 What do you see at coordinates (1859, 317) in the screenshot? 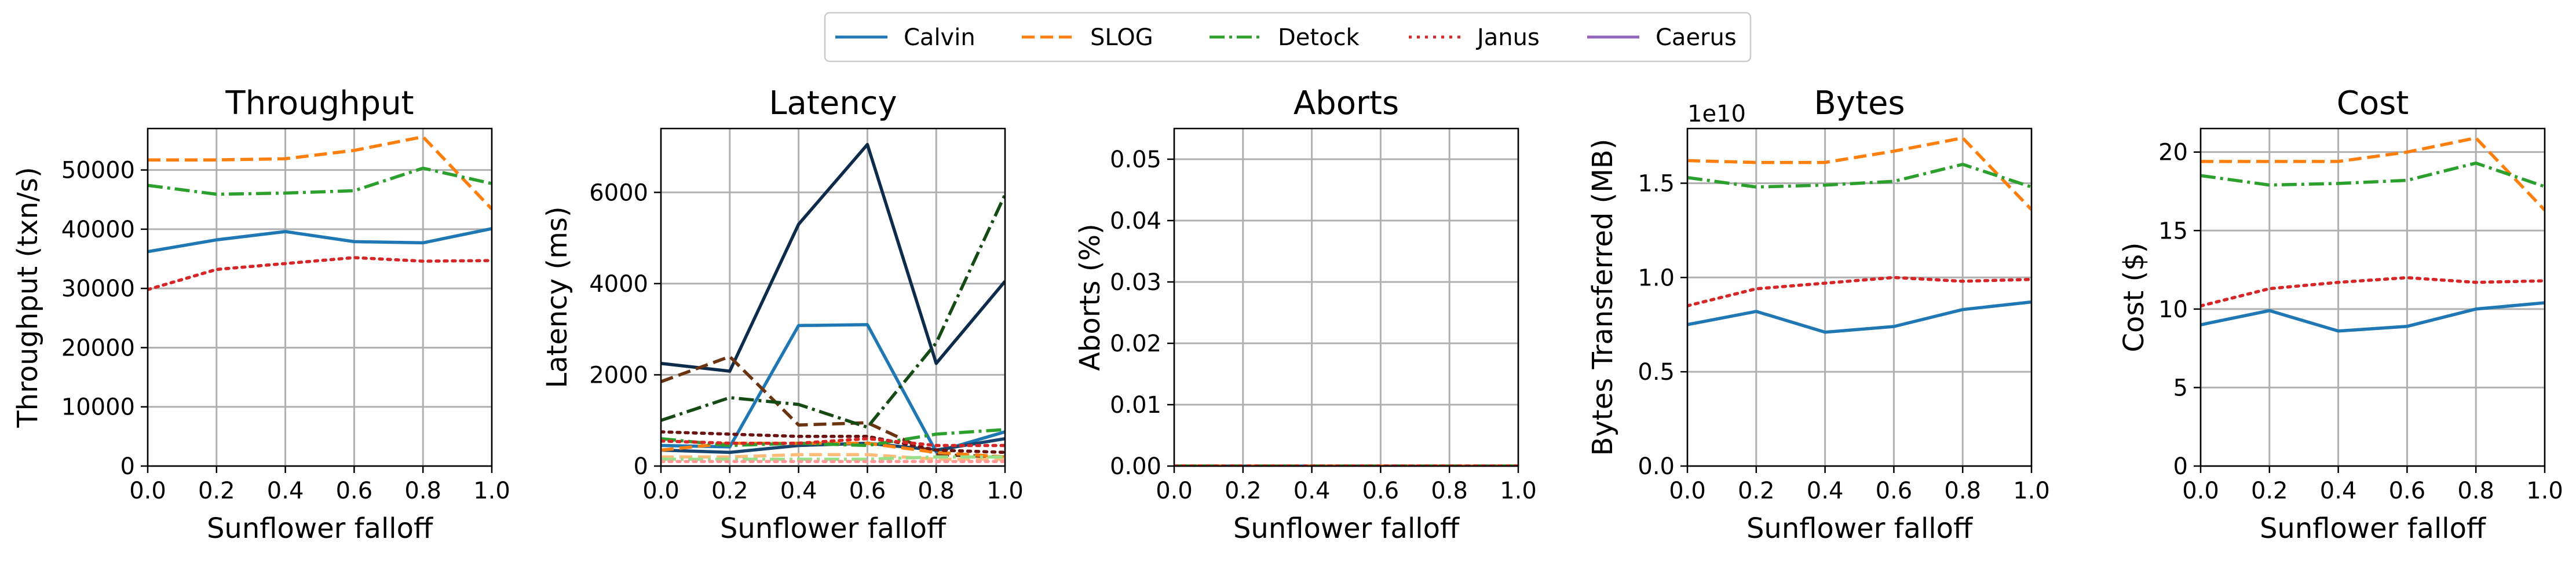
I see `series-line-bytes-calvin` at bounding box center [1859, 317].